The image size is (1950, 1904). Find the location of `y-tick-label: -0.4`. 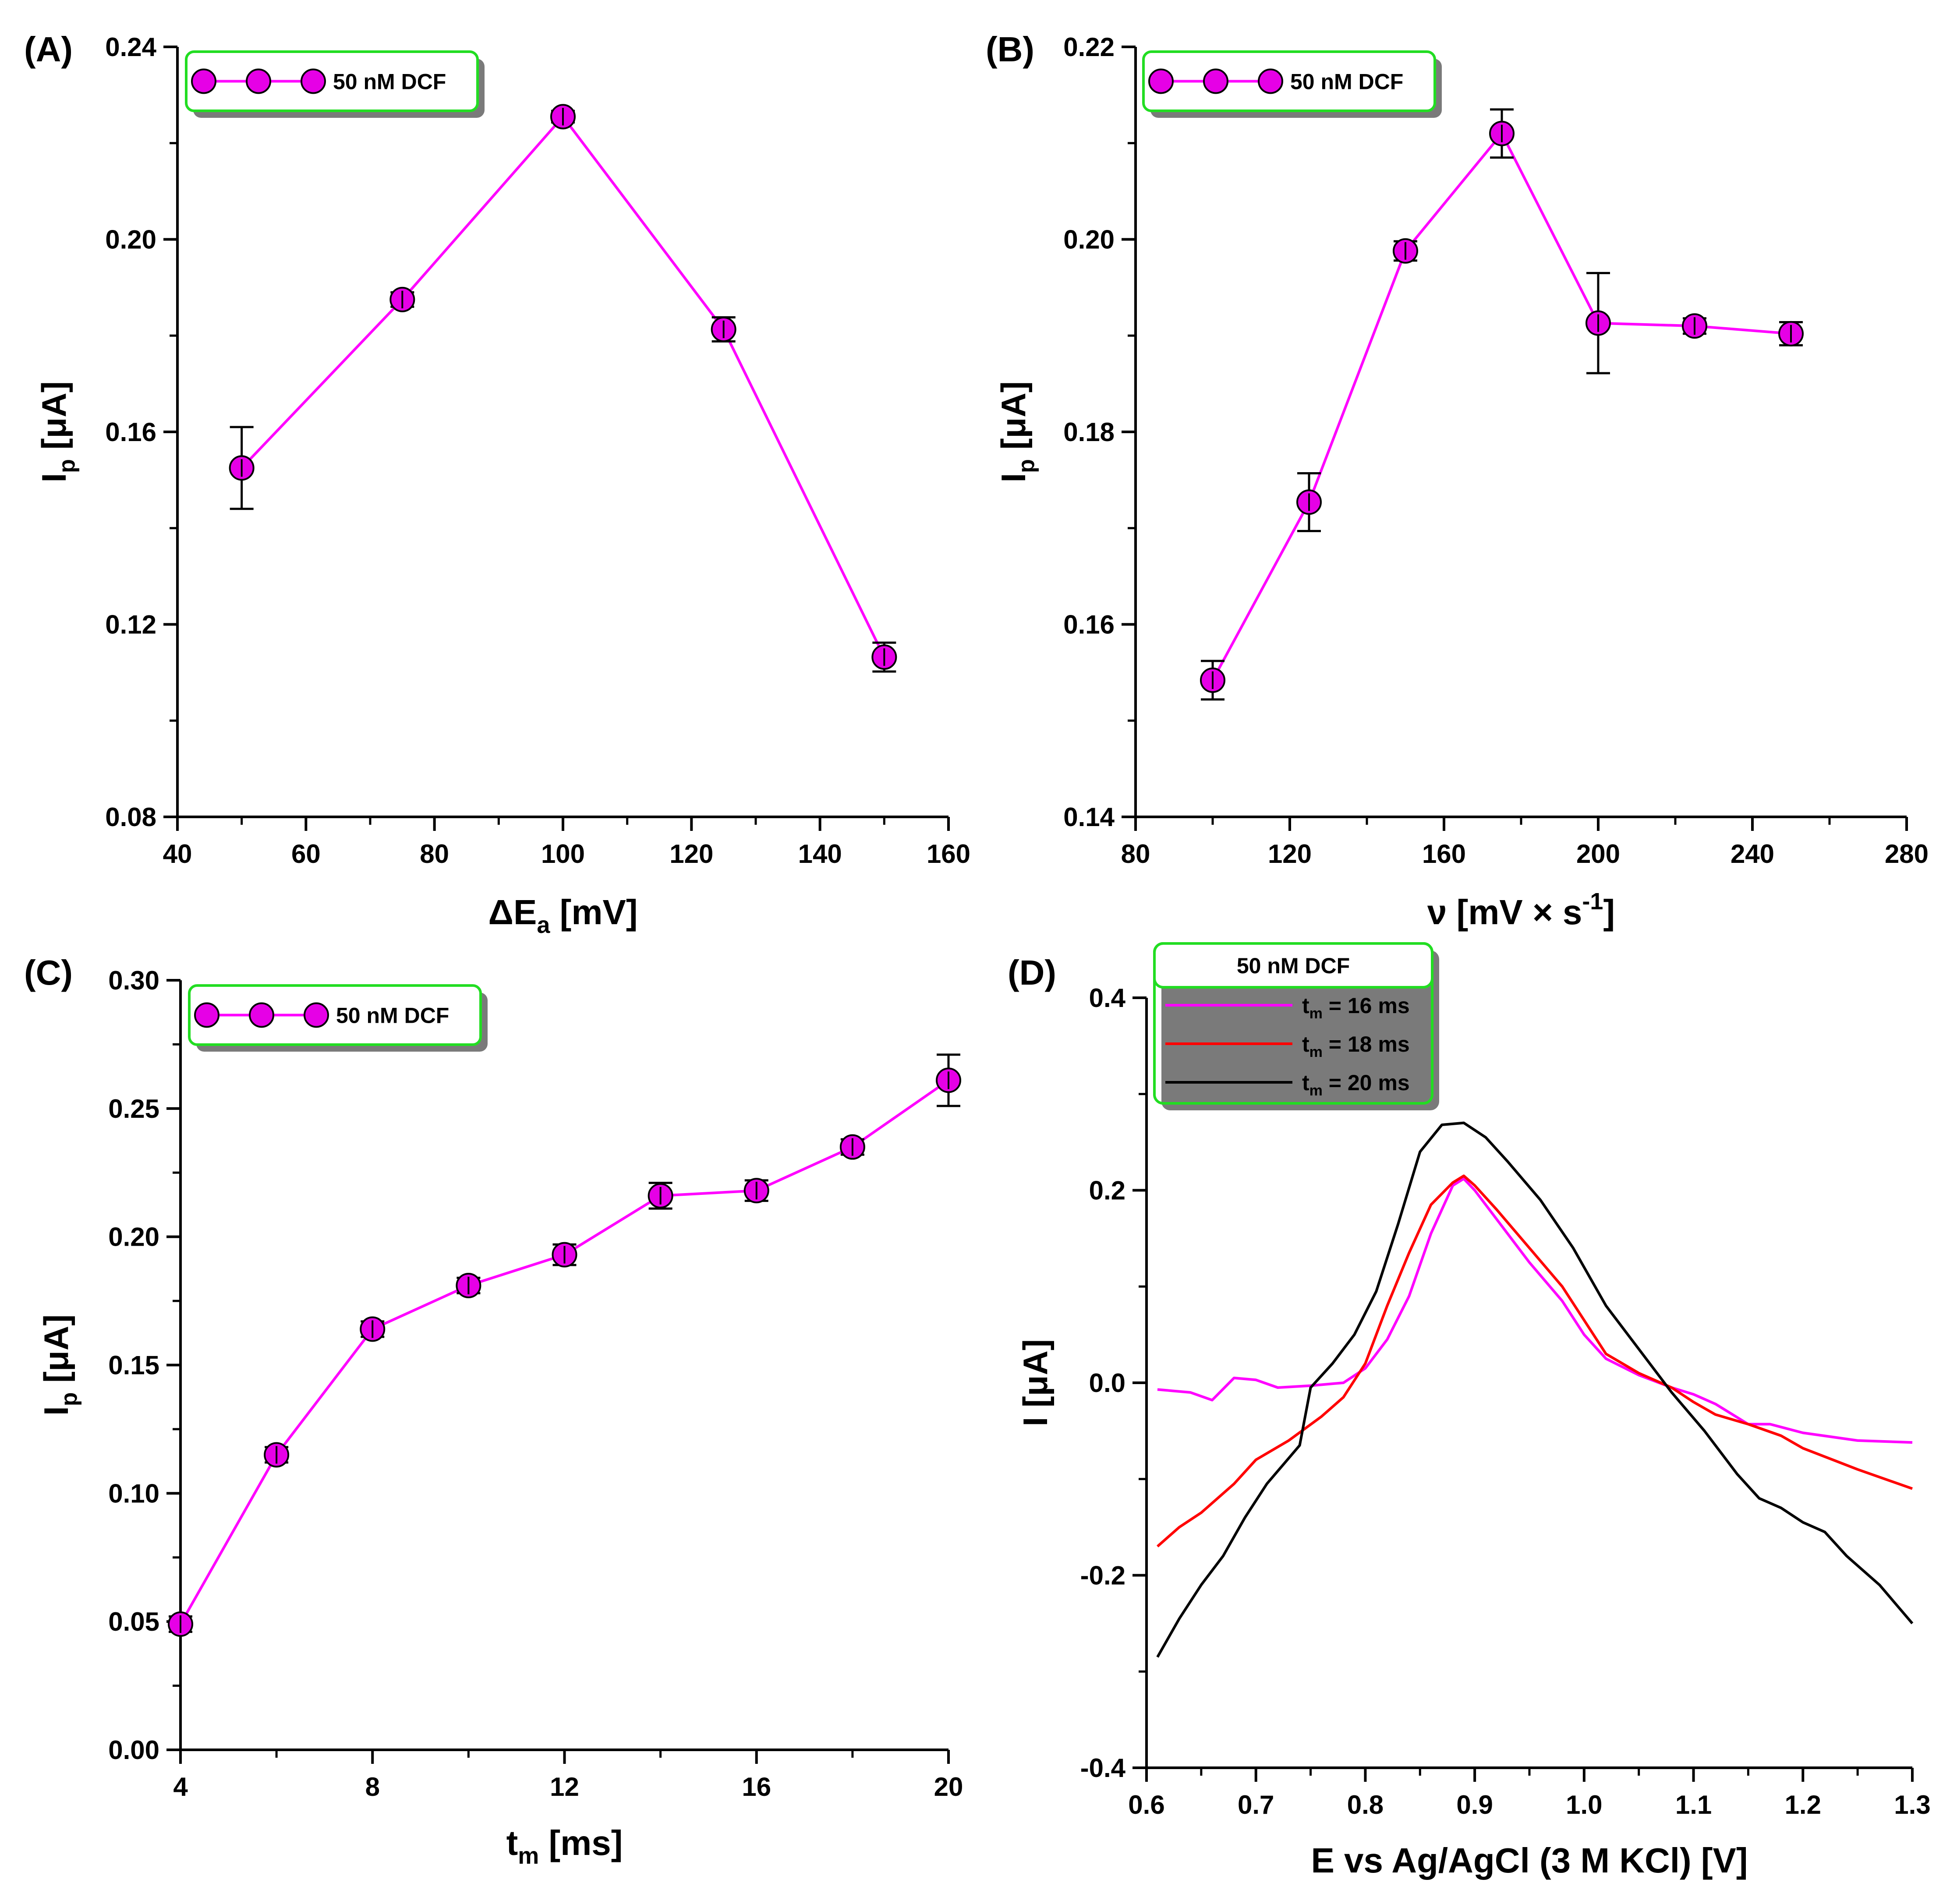

y-tick-label: -0.4 is located at coordinates (1103, 1768).